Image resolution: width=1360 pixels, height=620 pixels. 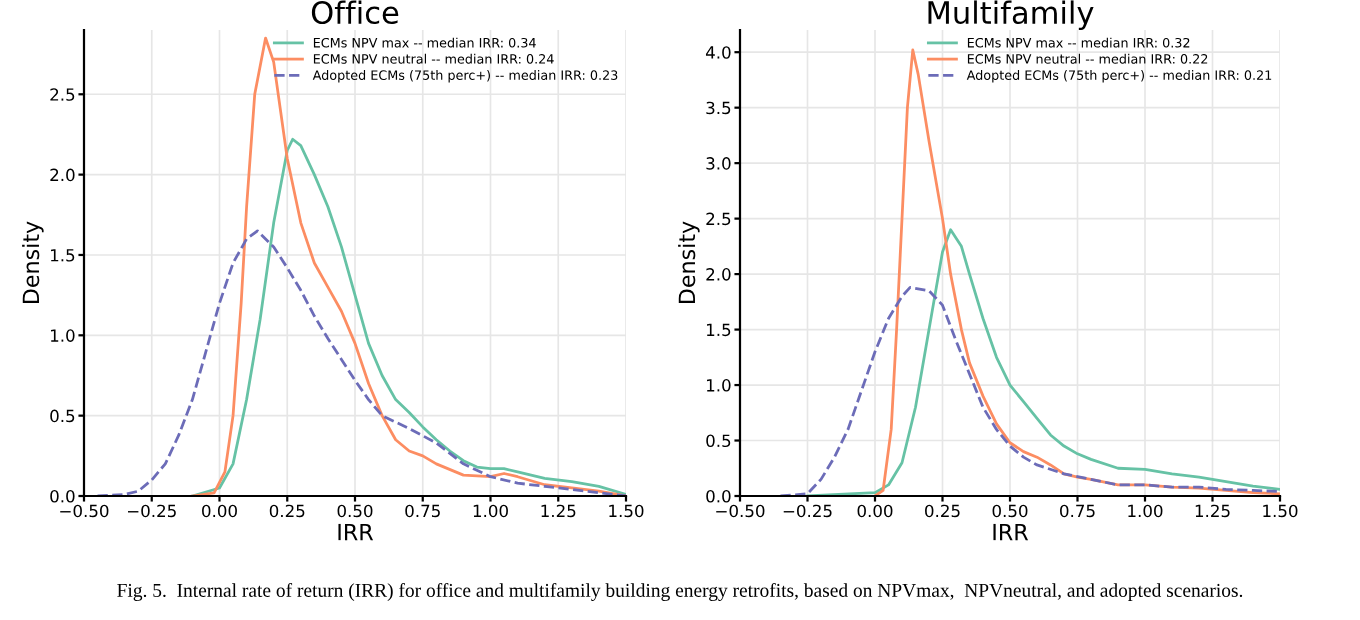 What do you see at coordinates (718, 52) in the screenshot?
I see `y-tick-label: 4.0` at bounding box center [718, 52].